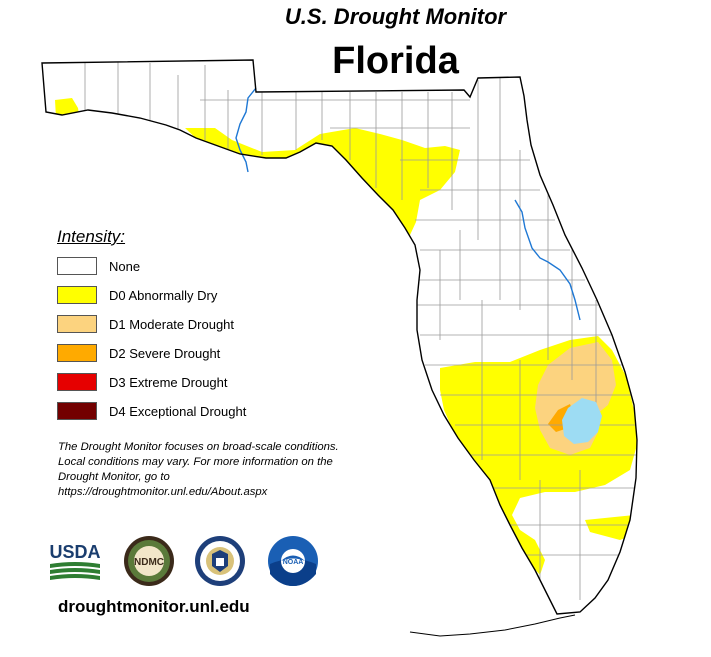 The image size is (711, 657). What do you see at coordinates (154, 606) in the screenshot?
I see `footer-url: droughtmonitor.unl.edu` at bounding box center [154, 606].